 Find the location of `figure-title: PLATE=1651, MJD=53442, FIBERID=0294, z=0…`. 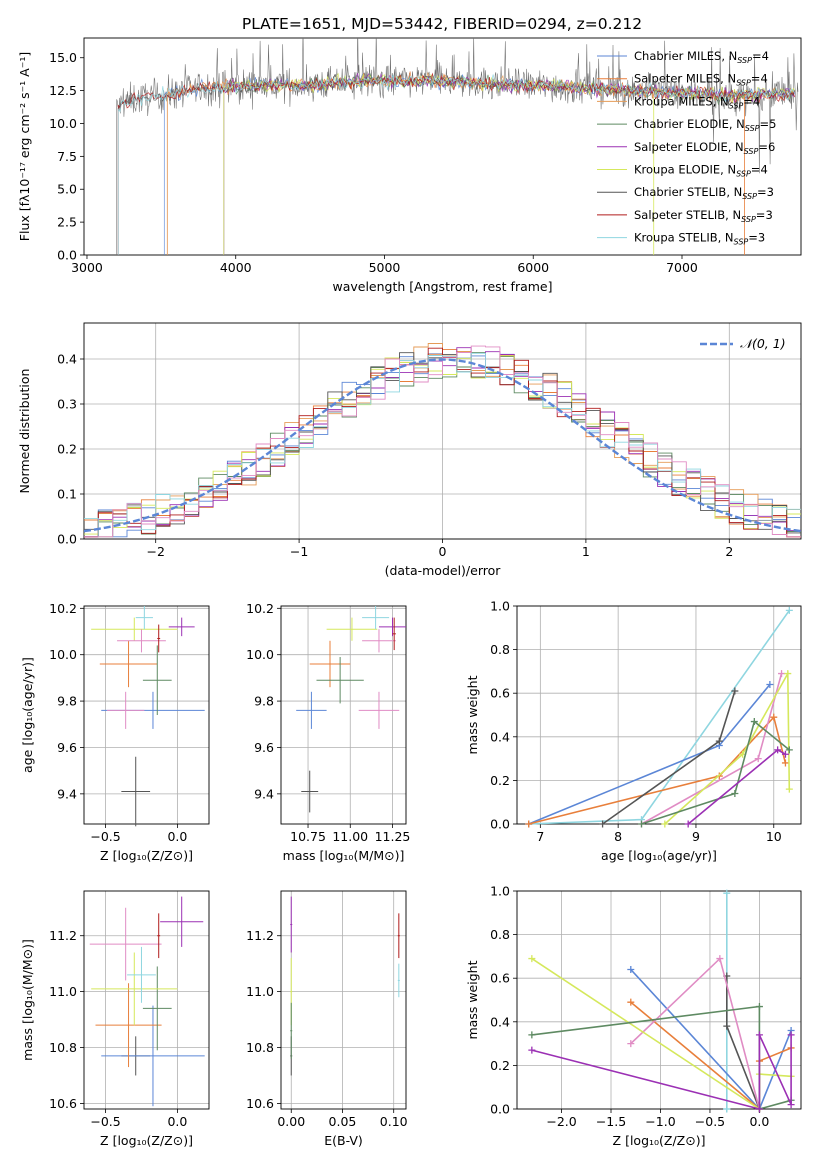

figure-title: PLATE=1651, MJD=53442, FIBERID=0294, z=0… is located at coordinates (442, 24).